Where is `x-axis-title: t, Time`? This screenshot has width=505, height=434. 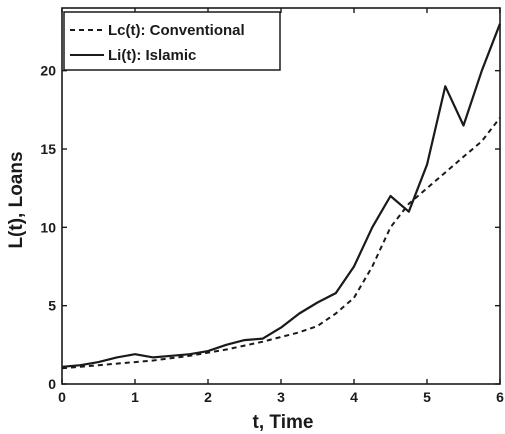
x-axis-title: t, Time is located at coordinates (283, 422).